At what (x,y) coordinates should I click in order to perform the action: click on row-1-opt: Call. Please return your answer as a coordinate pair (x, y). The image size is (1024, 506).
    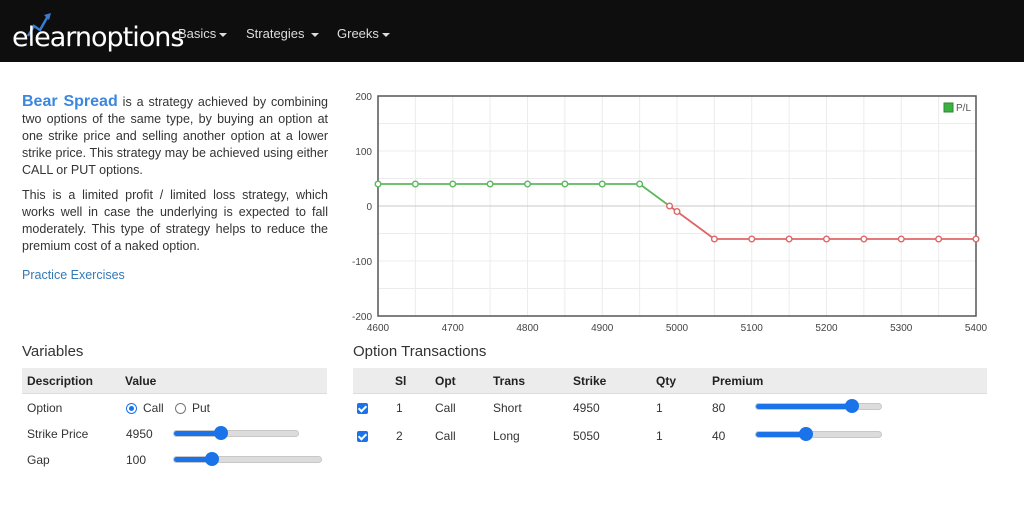
    Looking at the image, I should click on (445, 408).